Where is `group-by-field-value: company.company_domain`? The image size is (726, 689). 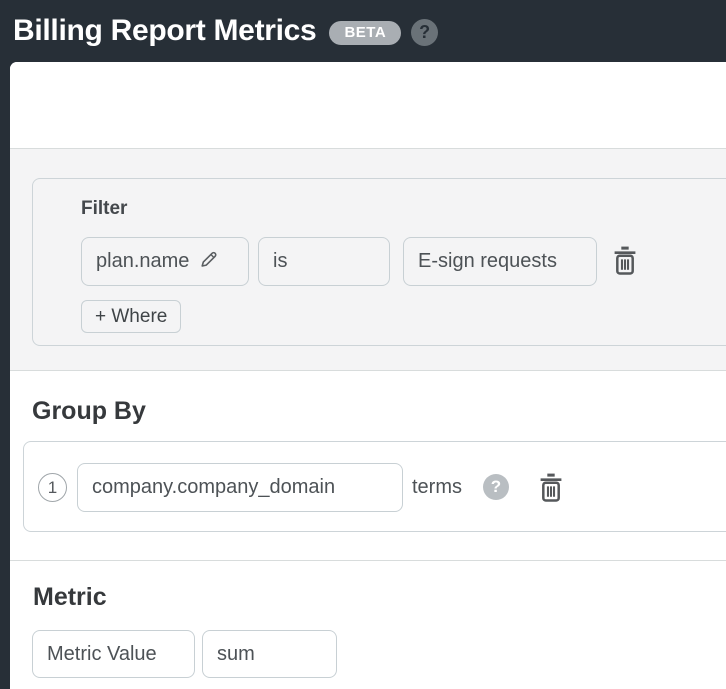
group-by-field-value: company.company_domain is located at coordinates (214, 487).